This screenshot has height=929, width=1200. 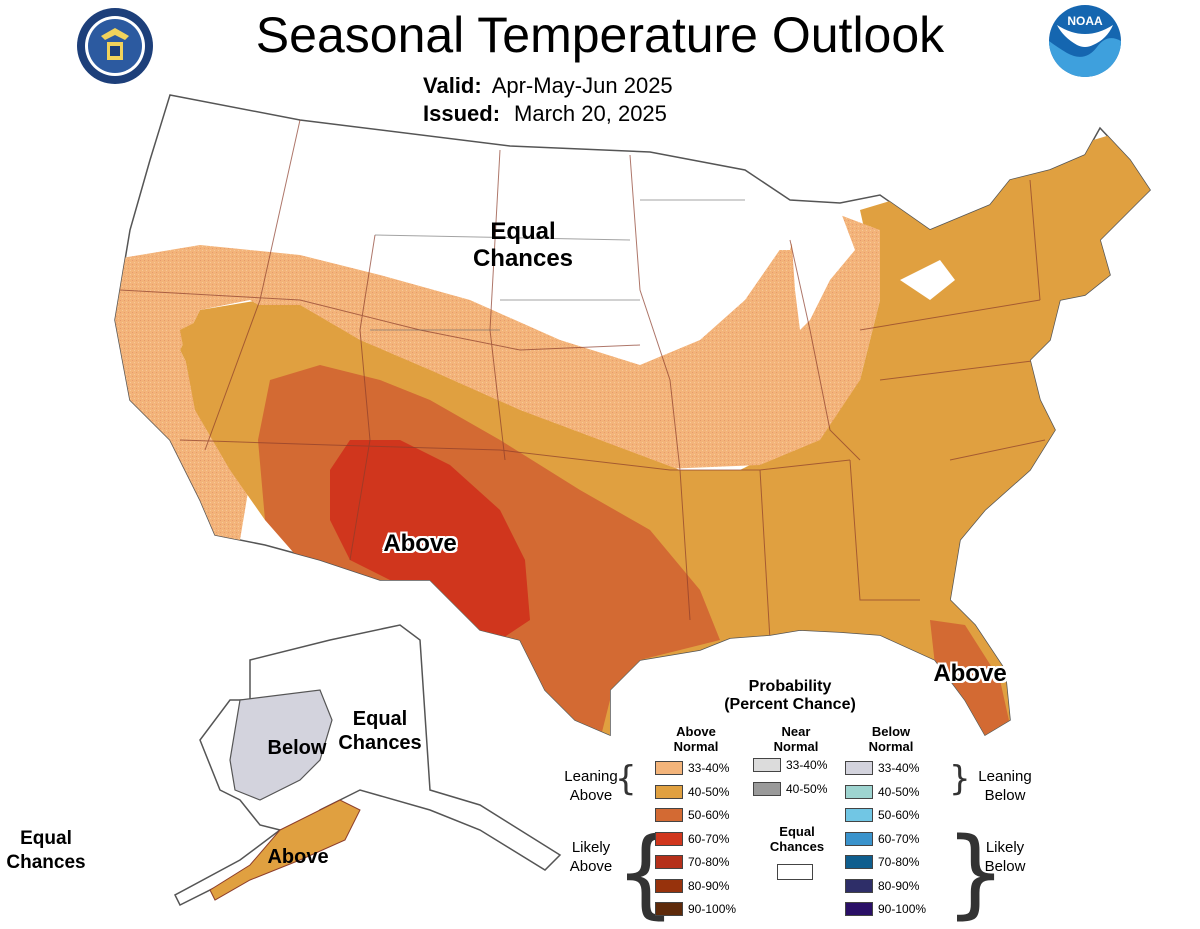 I want to click on below-legend-row: 70-80%, so click(x=882, y=862).